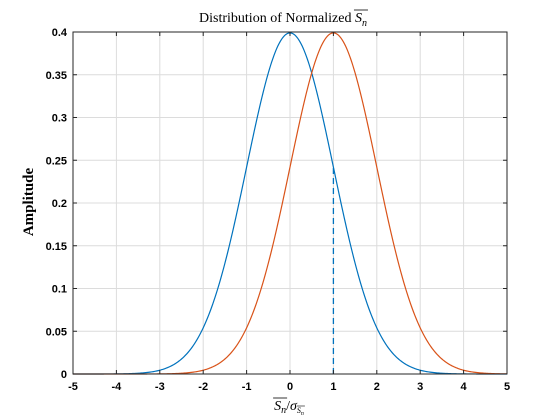 The image size is (560, 420). What do you see at coordinates (56, 76) in the screenshot?
I see `y-tick-label: 0.35` at bounding box center [56, 76].